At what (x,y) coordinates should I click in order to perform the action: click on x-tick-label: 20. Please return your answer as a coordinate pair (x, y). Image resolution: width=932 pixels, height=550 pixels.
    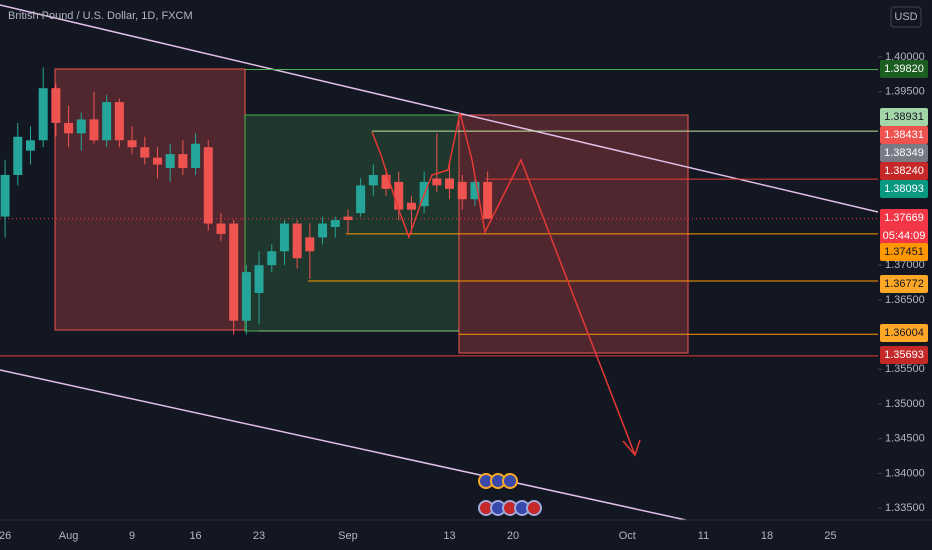
    Looking at the image, I should click on (513, 536).